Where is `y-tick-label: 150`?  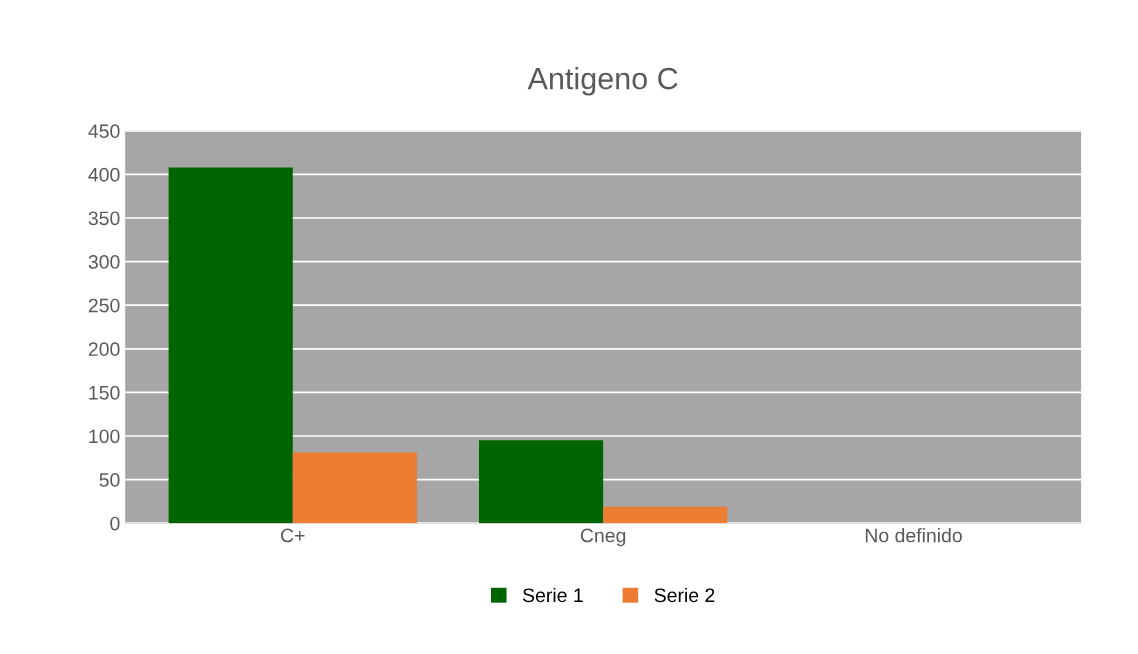
y-tick-label: 150 is located at coordinates (104, 392).